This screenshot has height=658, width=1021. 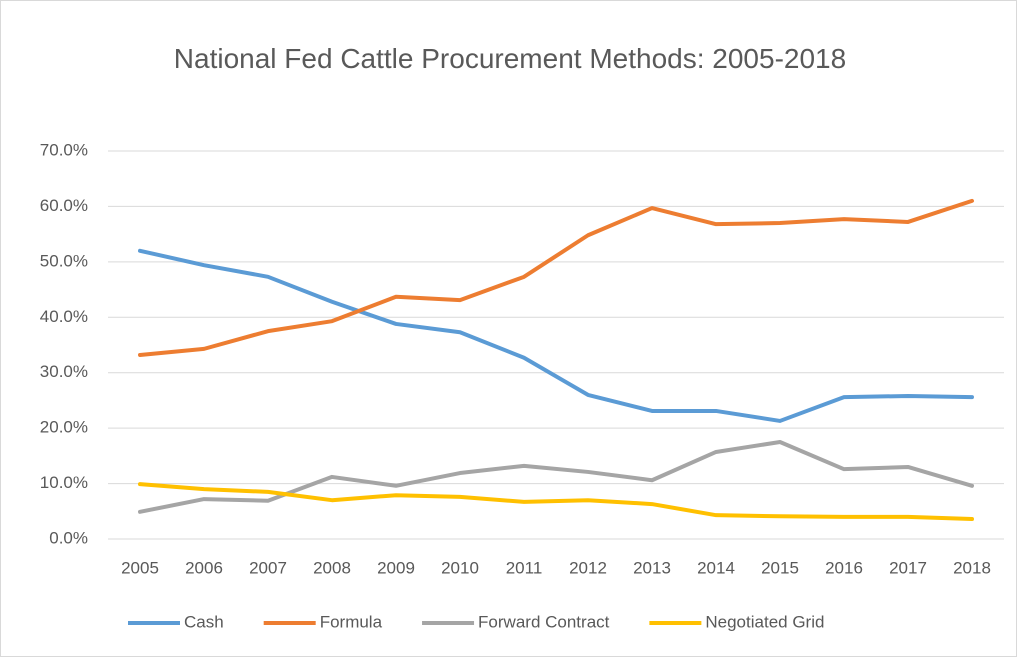 I want to click on legend-label: Forward Contract, so click(x=544, y=621).